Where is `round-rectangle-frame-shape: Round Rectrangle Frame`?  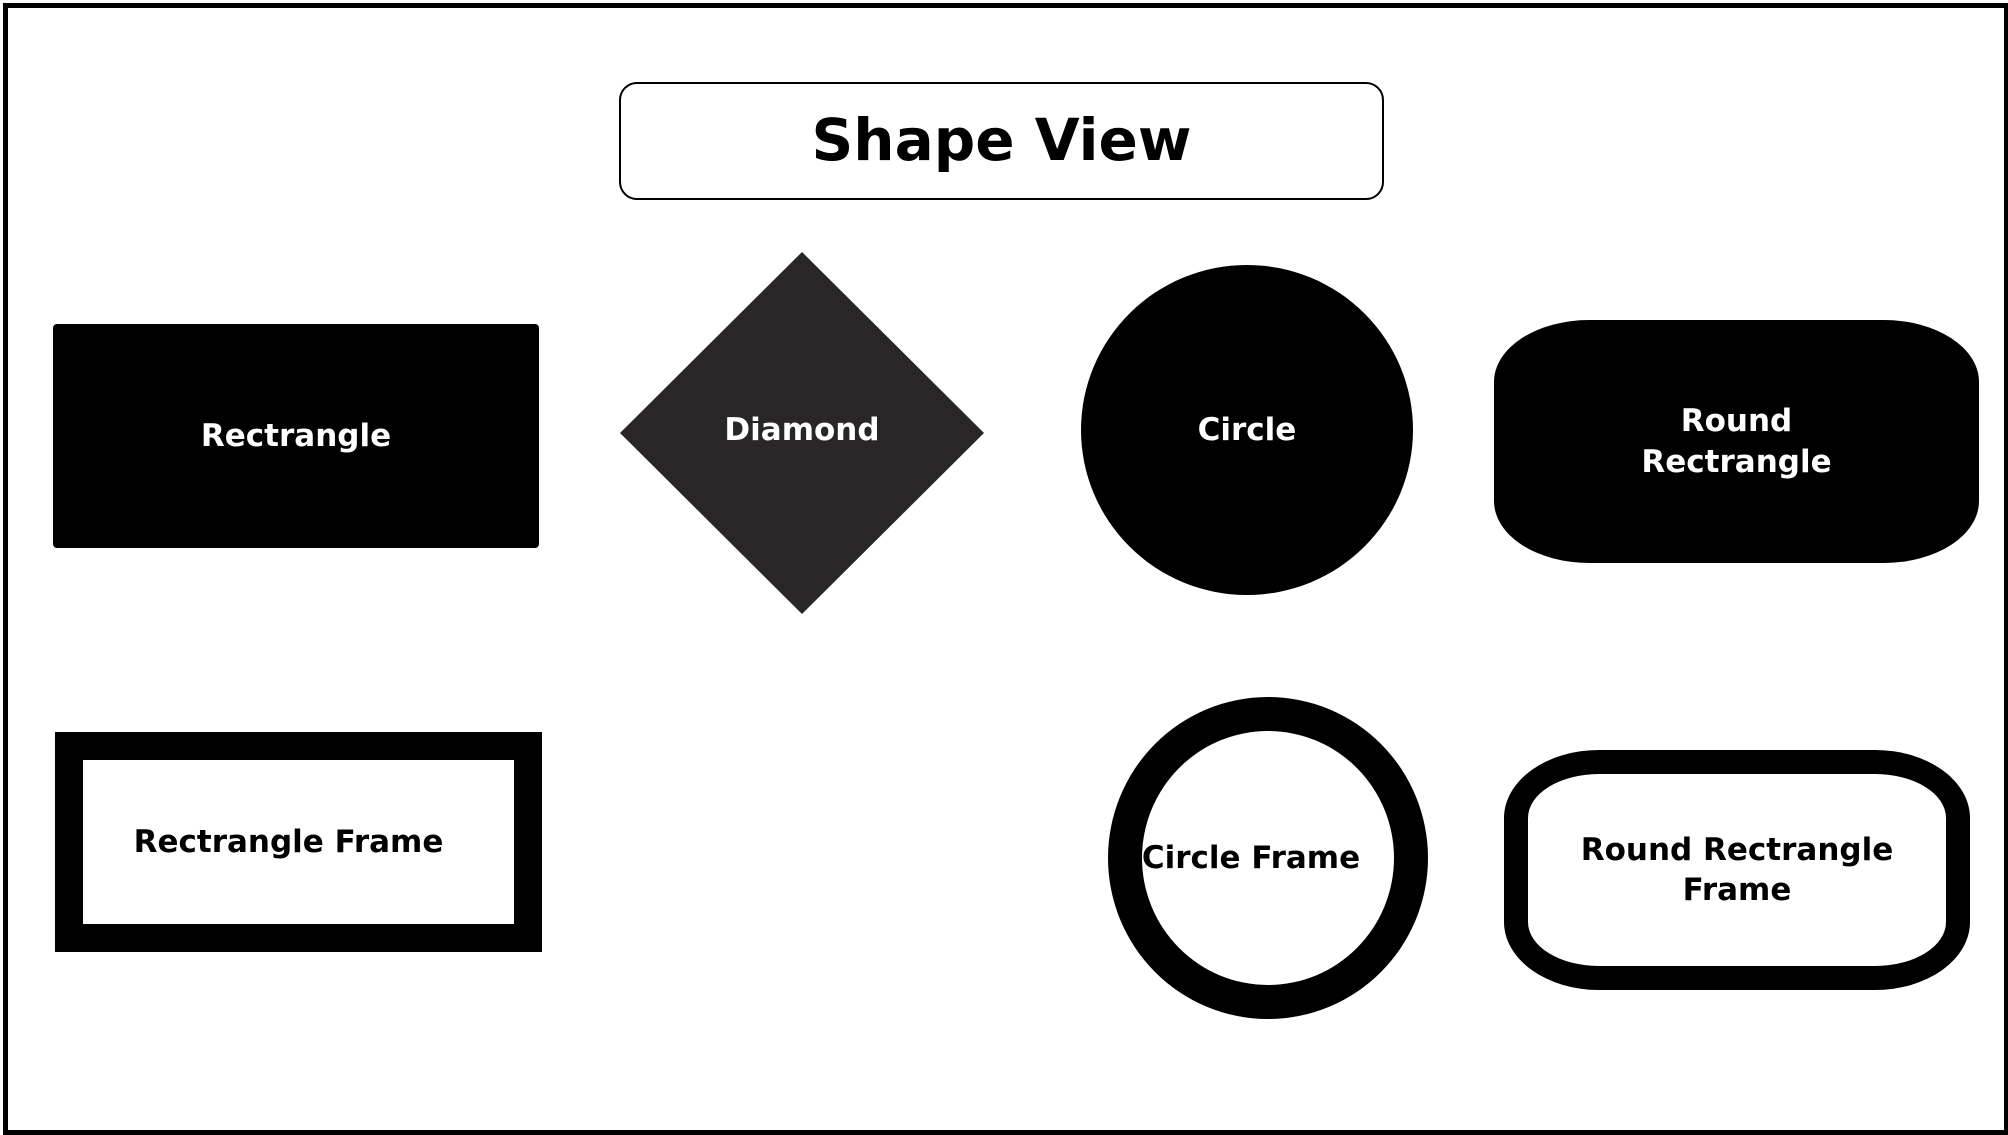 round-rectangle-frame-shape: Round Rectrangle Frame is located at coordinates (1737, 870).